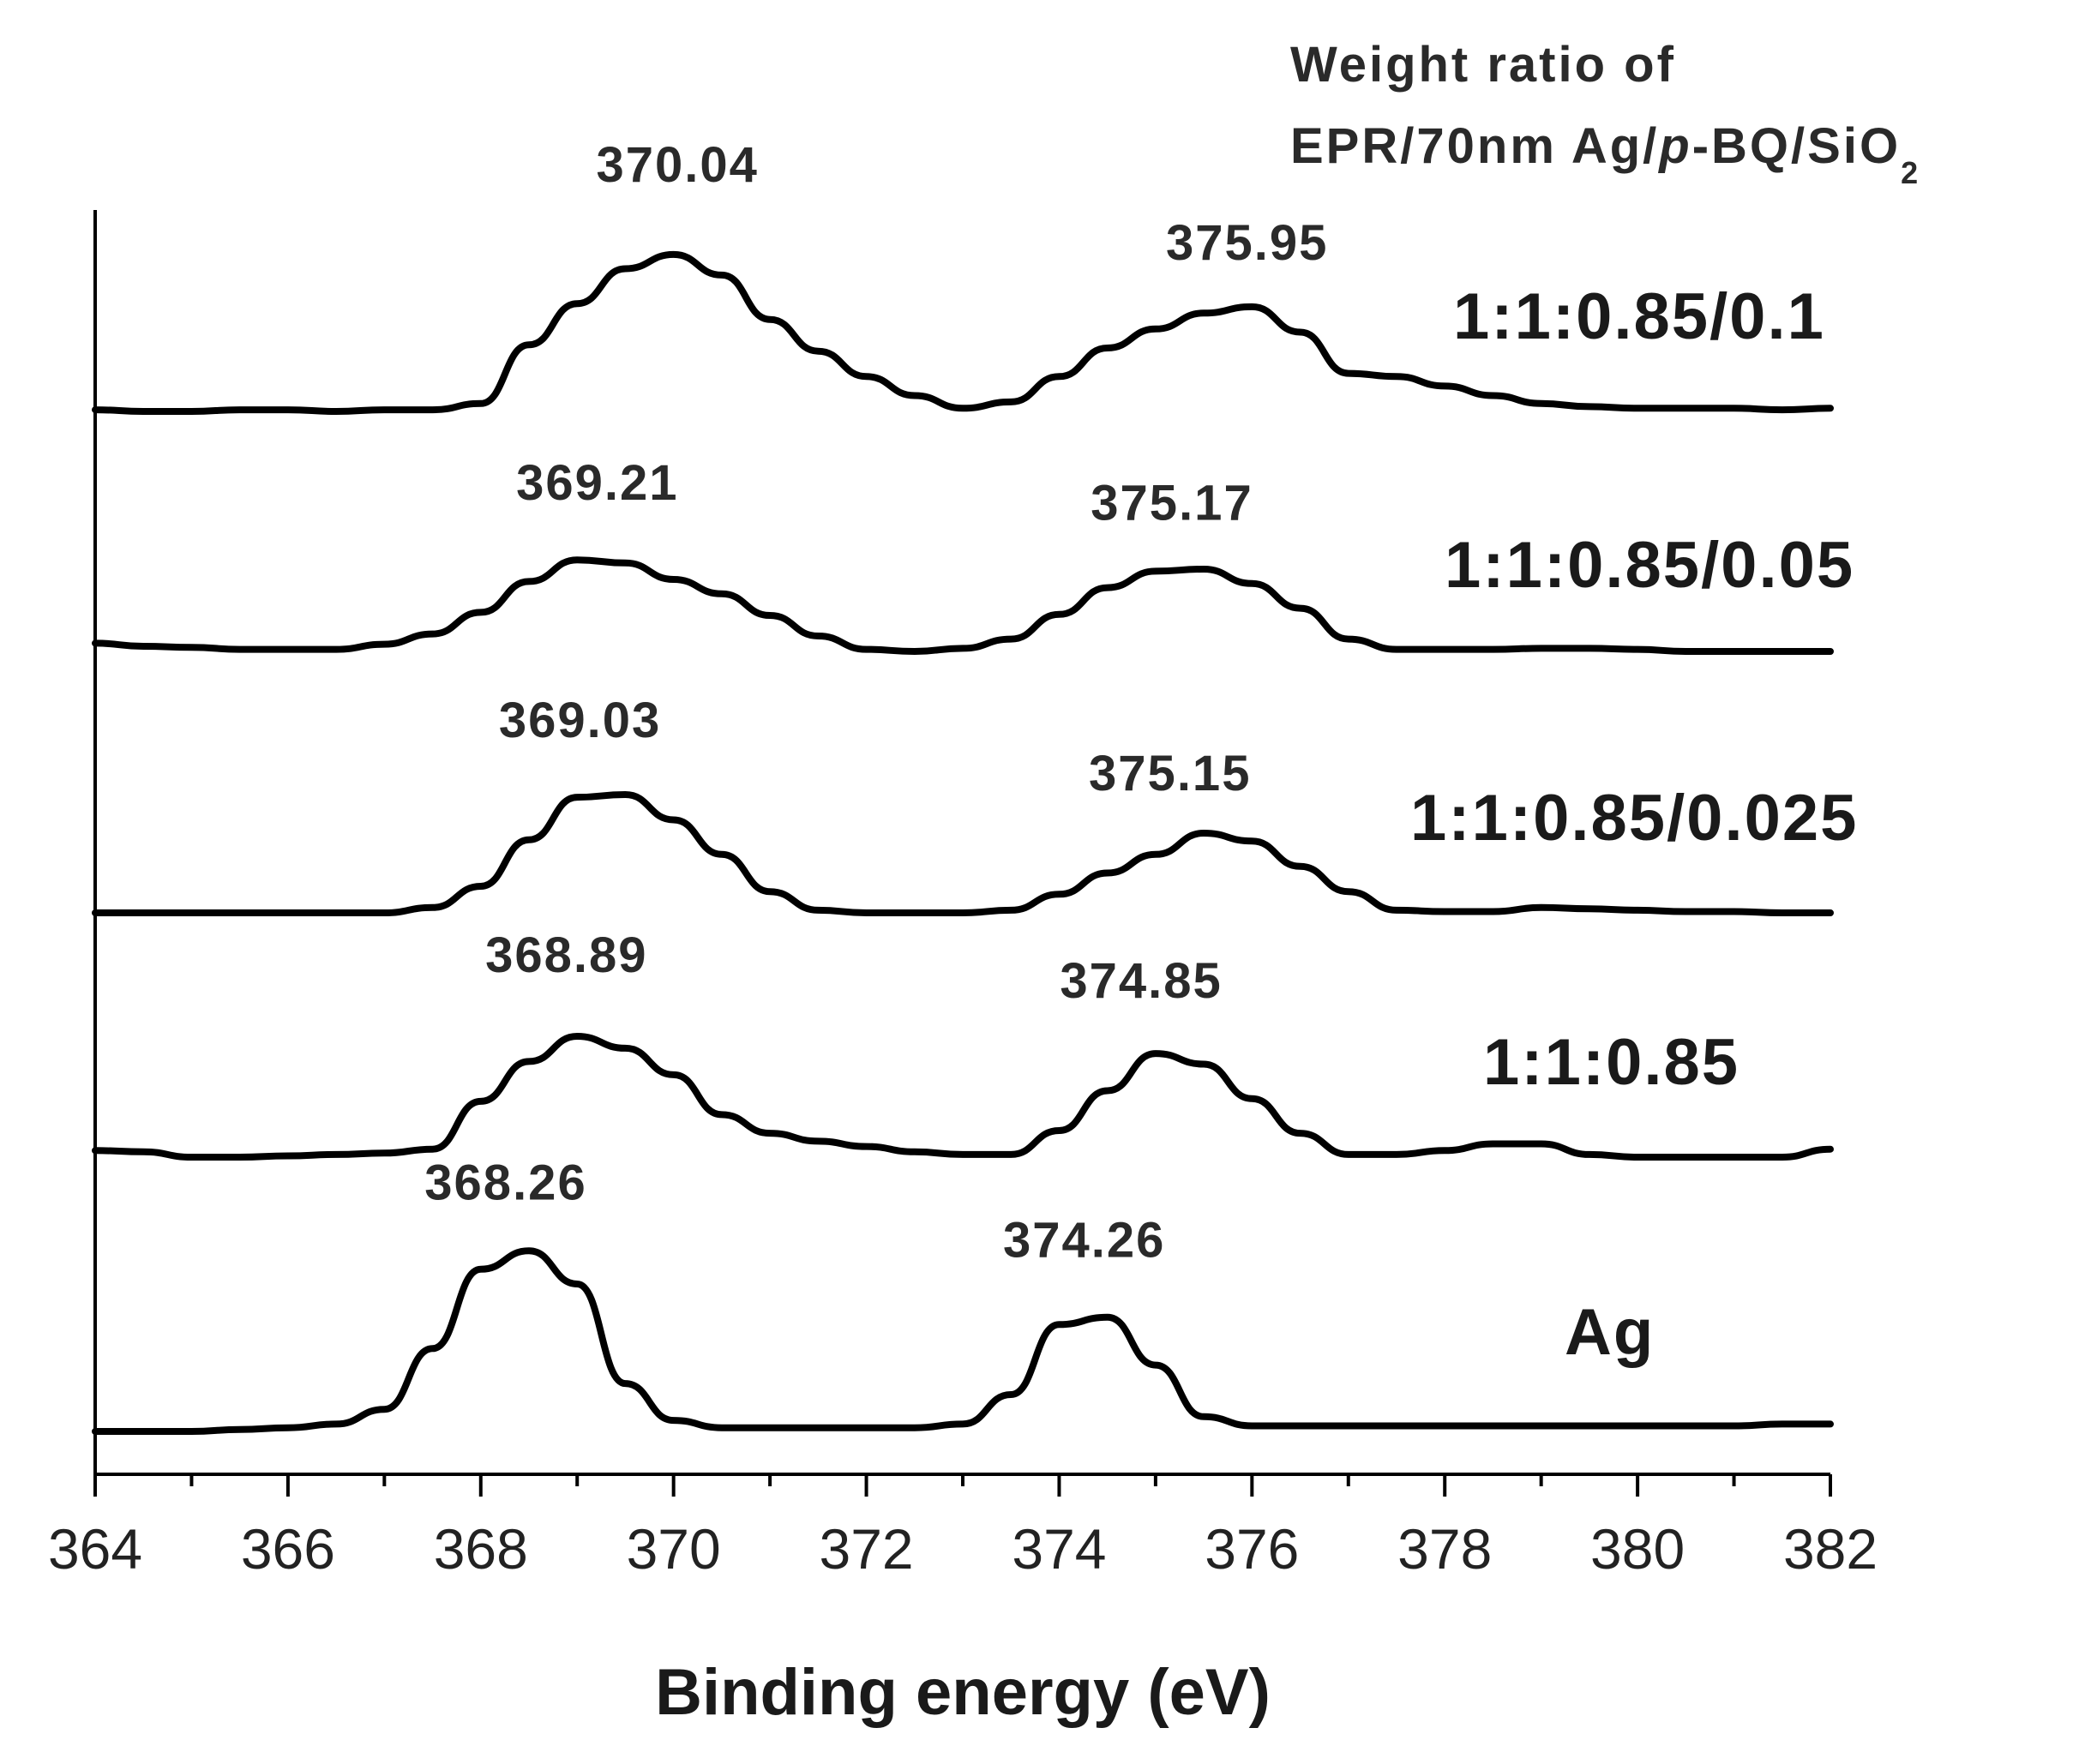 Image resolution: width=2079 pixels, height=1764 pixels. Describe the element at coordinates (674, 1549) in the screenshot. I see `x-tick-label-370: 370` at that location.